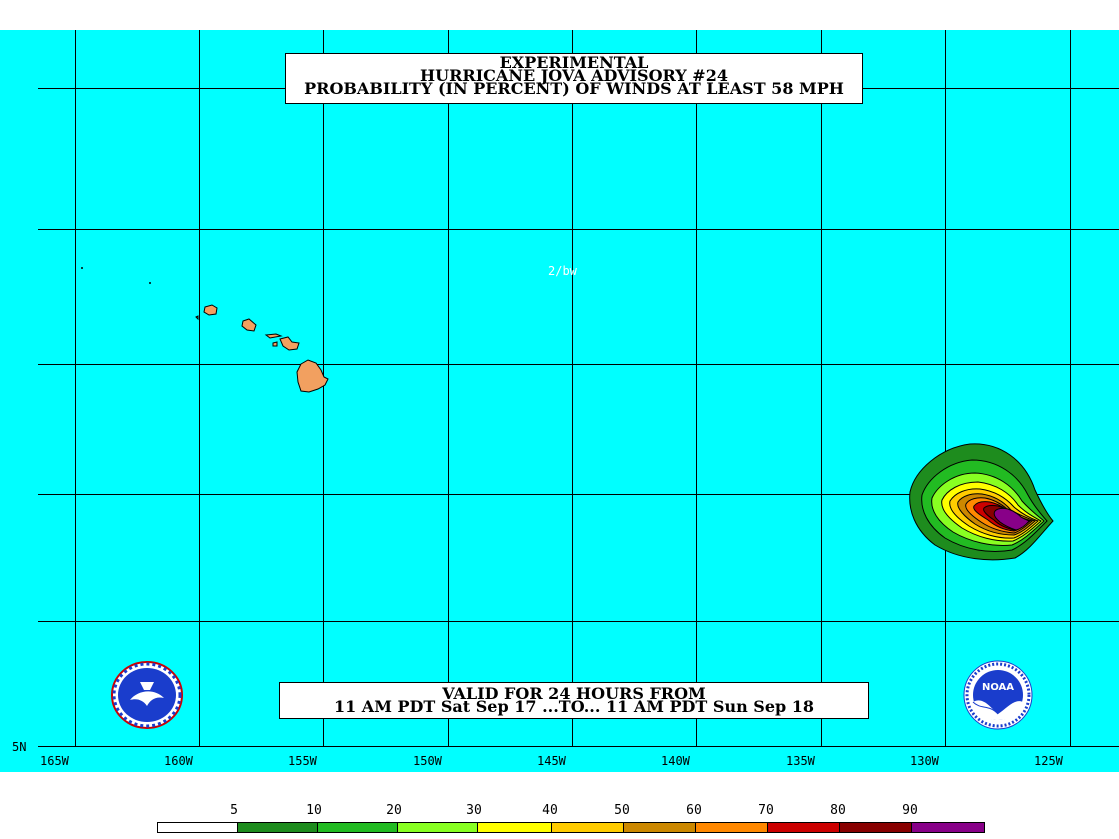  Describe the element at coordinates (559, 810) in the screenshot. I see `legend-labels: 5 10 20 30 40 50 60 70 80 90` at that location.